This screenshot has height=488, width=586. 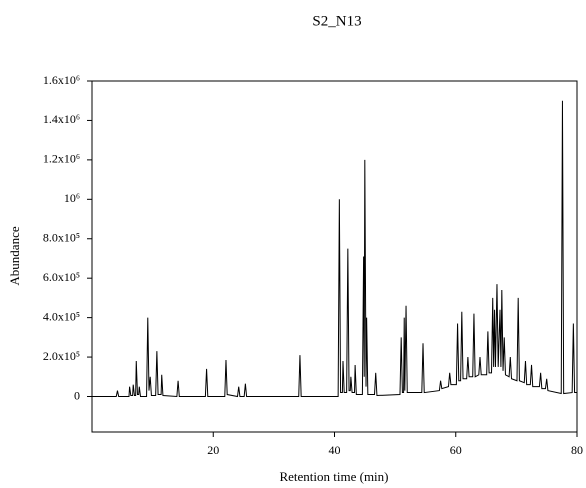 What do you see at coordinates (14, 255) in the screenshot?
I see `y-axis-label: Abundance` at bounding box center [14, 255].